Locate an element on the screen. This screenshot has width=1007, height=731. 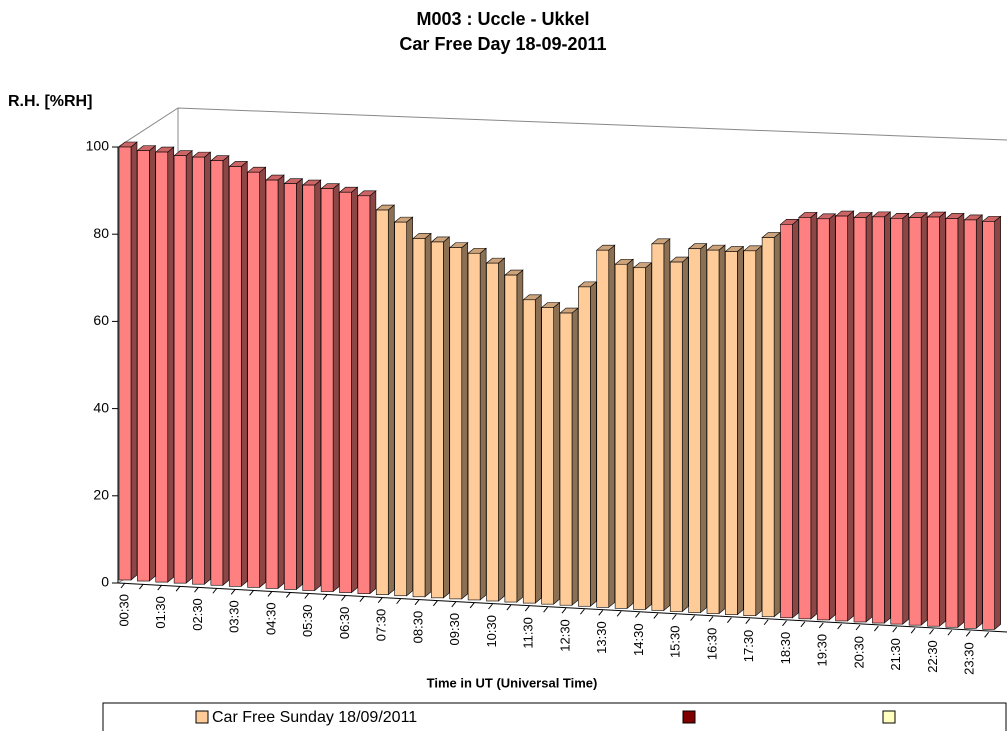
legend-swatch is located at coordinates (689, 717).